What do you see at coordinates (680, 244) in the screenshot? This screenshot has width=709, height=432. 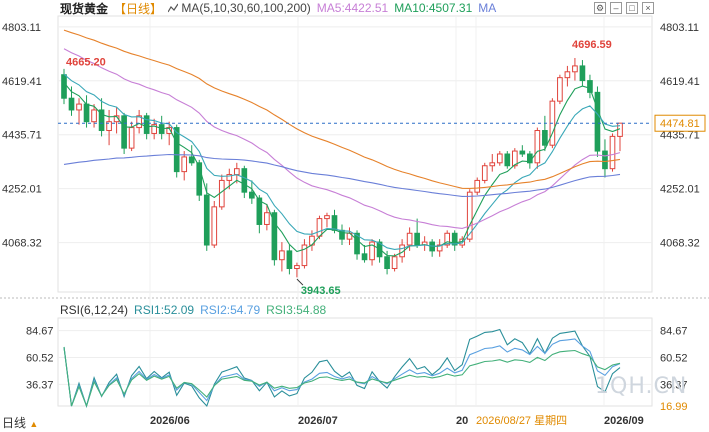 I see `price-tick-right: 4068.32` at bounding box center [680, 244].